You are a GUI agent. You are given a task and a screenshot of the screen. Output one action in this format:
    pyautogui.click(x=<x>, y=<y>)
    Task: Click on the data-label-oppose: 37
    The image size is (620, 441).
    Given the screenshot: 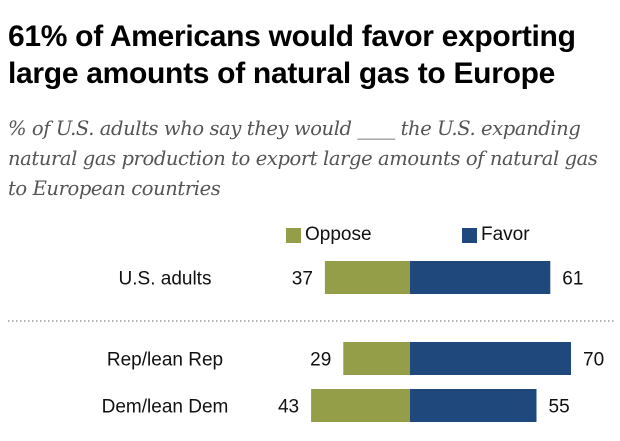 What is the action you would take?
    pyautogui.click(x=302, y=279)
    